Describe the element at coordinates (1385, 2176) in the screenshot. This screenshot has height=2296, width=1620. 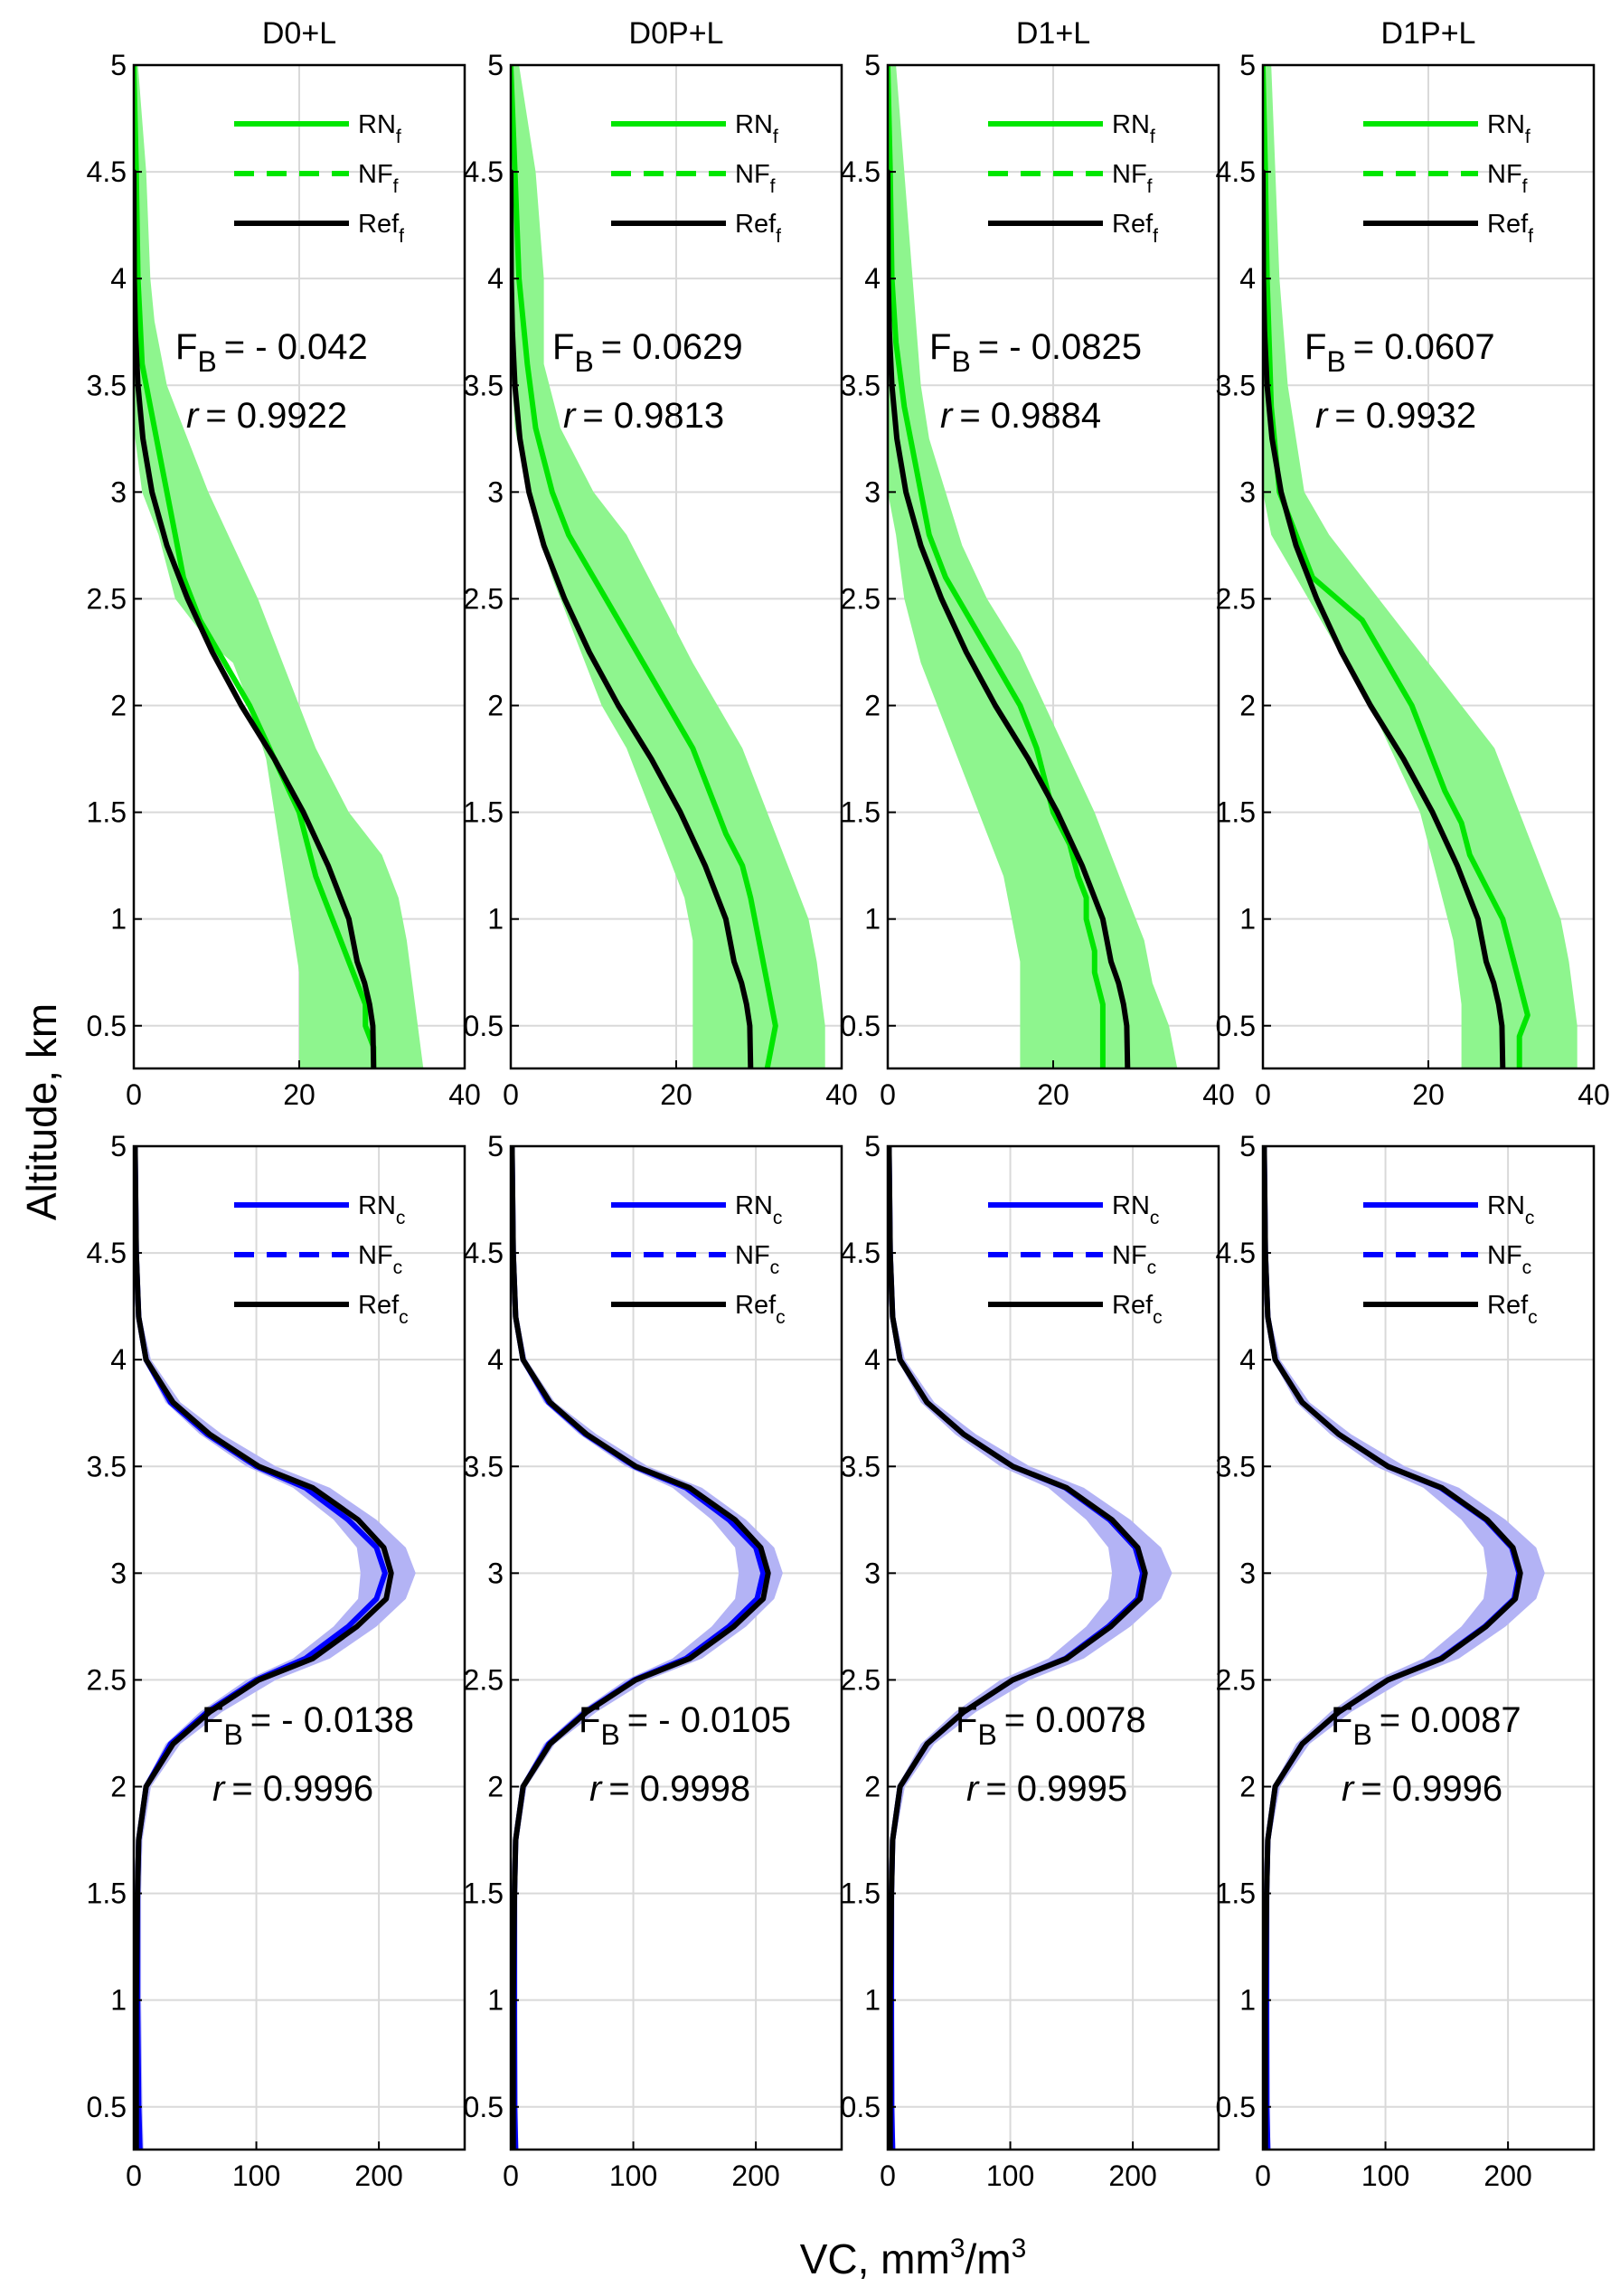
I see `x-tick-label: 100` at that location.